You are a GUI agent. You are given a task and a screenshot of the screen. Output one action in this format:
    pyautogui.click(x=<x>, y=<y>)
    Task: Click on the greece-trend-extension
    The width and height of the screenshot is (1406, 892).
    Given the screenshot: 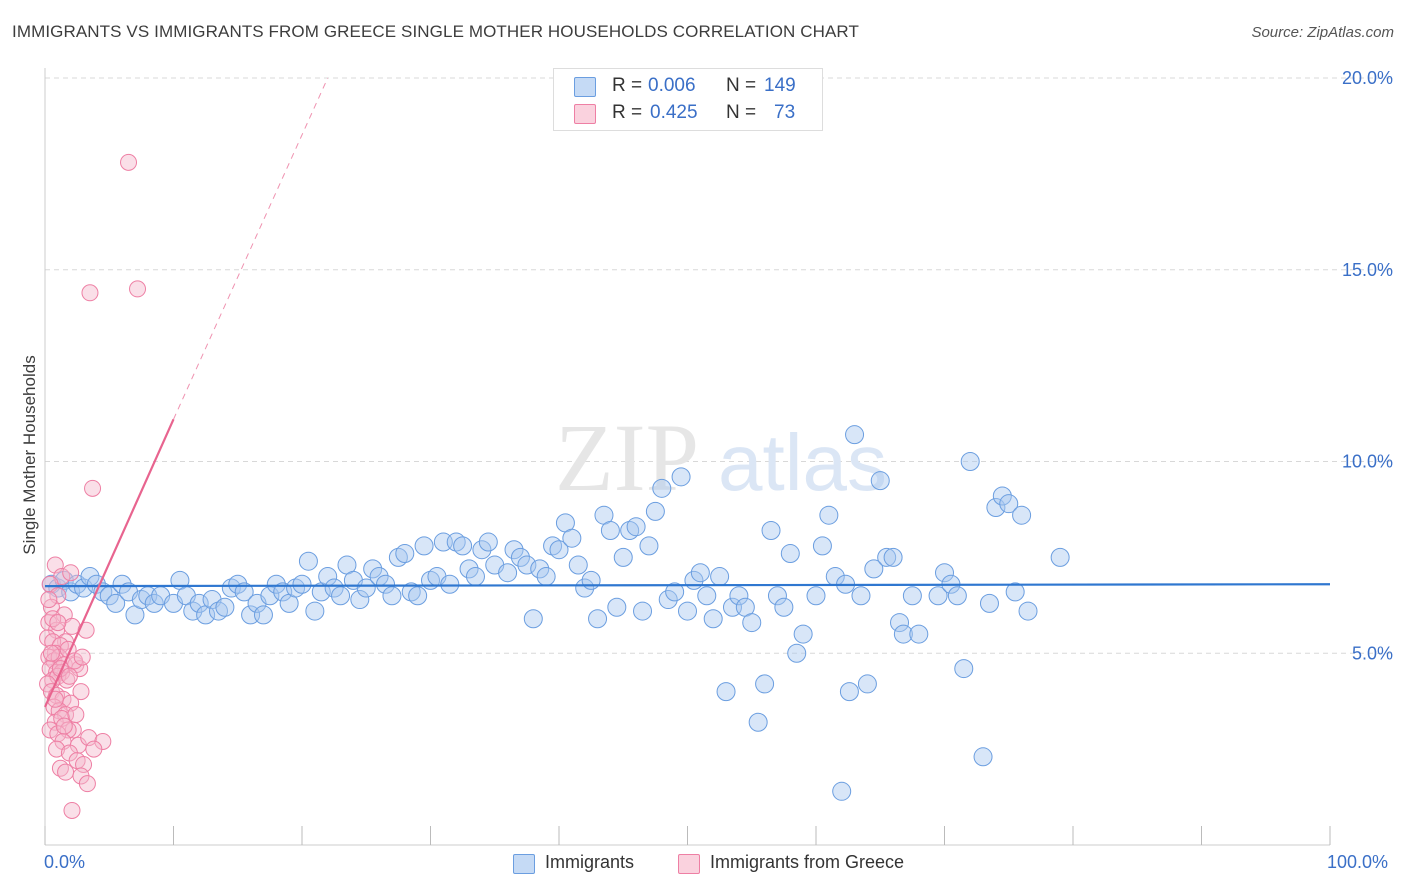 What is the action you would take?
    pyautogui.click(x=251, y=248)
    